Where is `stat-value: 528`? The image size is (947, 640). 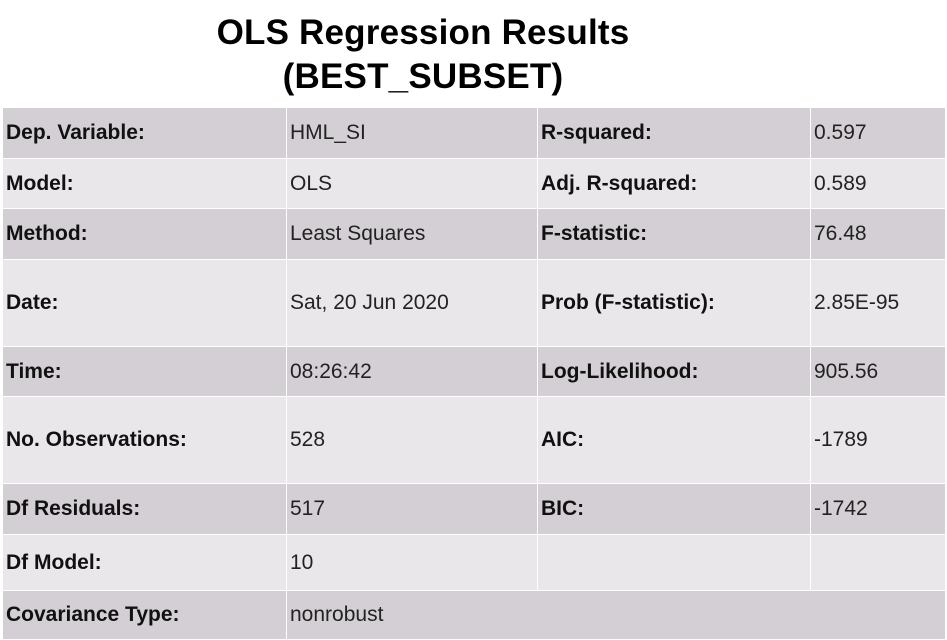
stat-value: 528 is located at coordinates (412, 440).